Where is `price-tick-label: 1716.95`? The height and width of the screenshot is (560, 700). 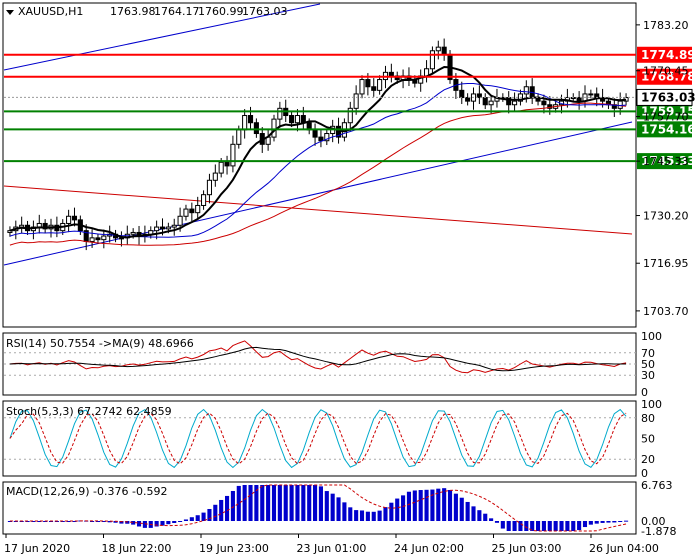
price-tick-label: 1716.95 is located at coordinates (666, 263).